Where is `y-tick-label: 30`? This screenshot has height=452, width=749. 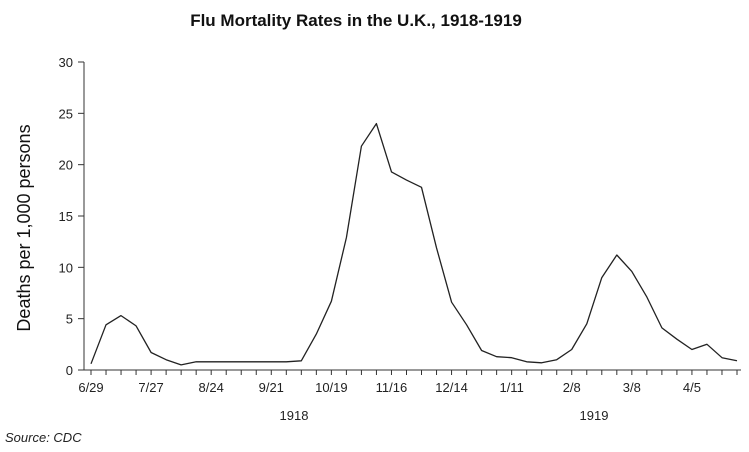 y-tick-label: 30 is located at coordinates (66, 62).